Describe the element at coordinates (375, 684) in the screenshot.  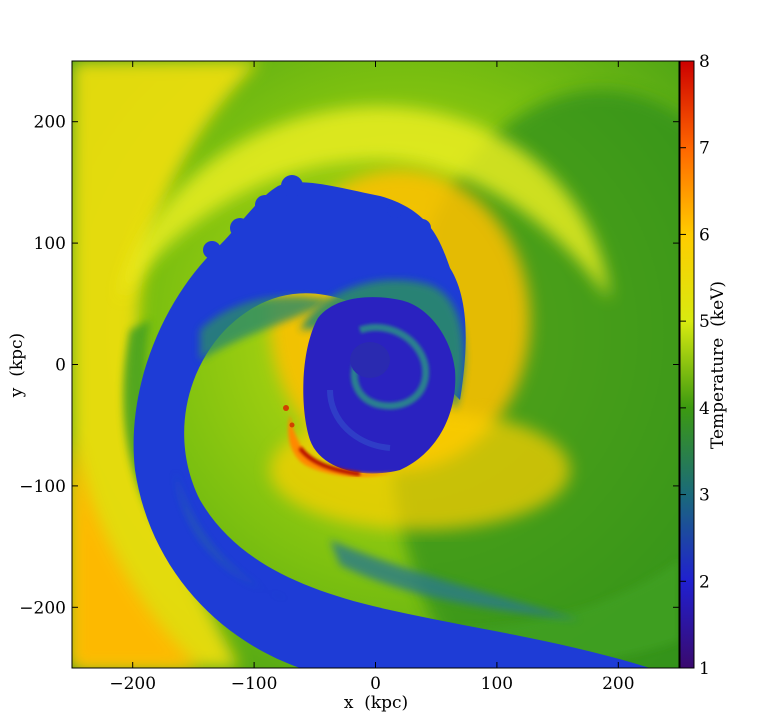
I see `x-tick-label: 0` at that location.